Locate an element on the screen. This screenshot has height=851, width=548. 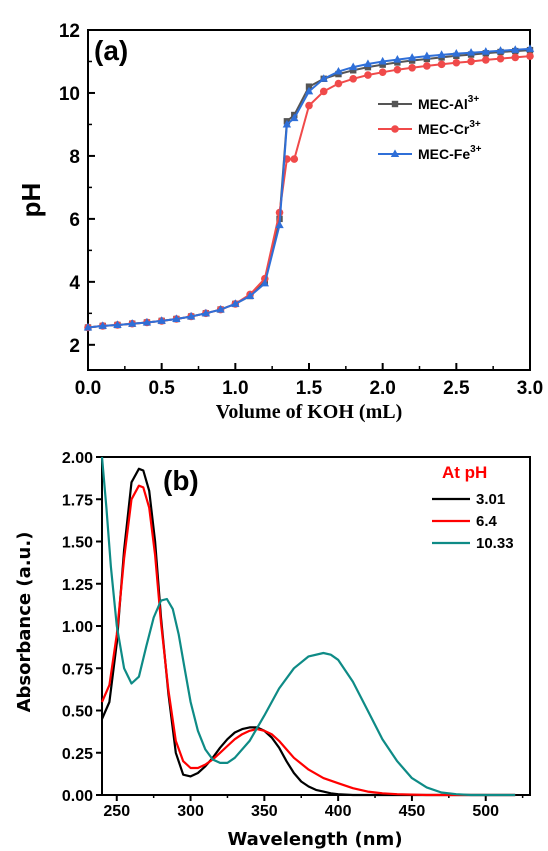
panel-b-y-tick-label: 0.00 is located at coordinates (77, 796).